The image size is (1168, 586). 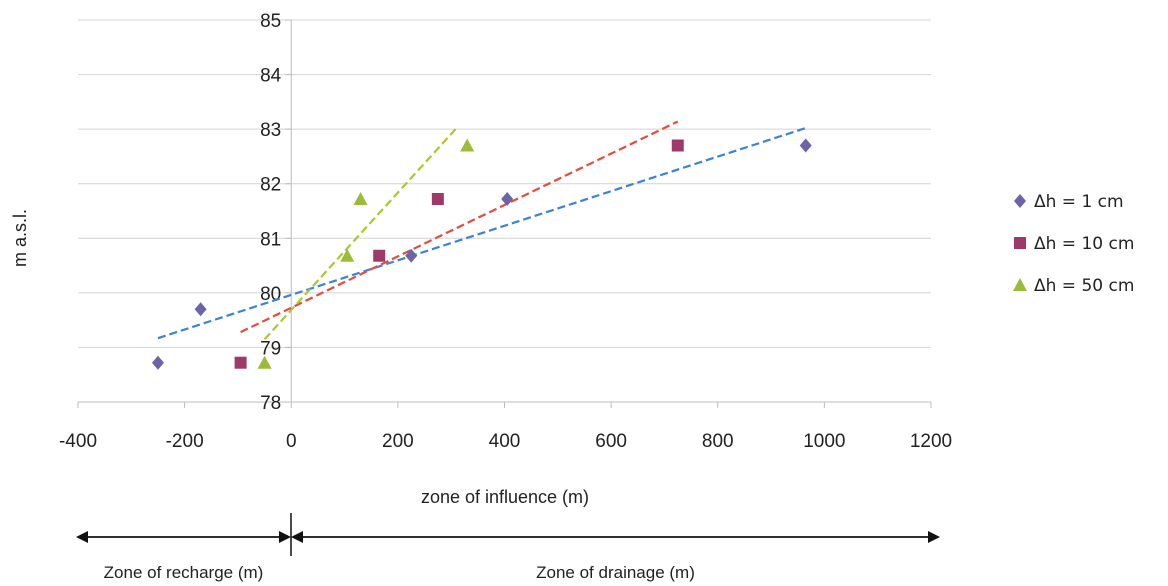 I want to click on y-tick-label: 81, so click(x=270, y=239).